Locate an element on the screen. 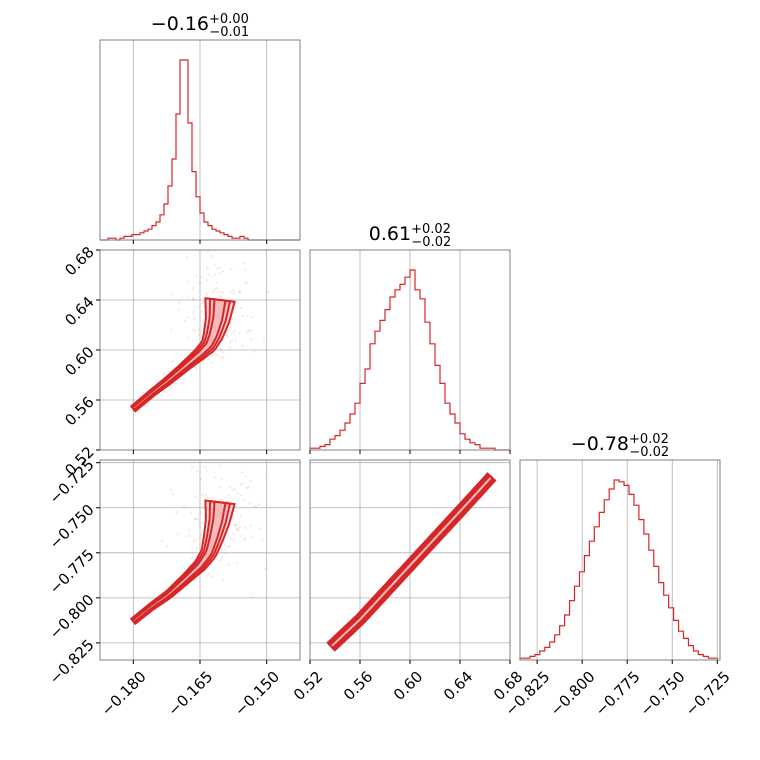 The height and width of the screenshot is (760, 760). y-tick-label: 0.64 is located at coordinates (79, 311).